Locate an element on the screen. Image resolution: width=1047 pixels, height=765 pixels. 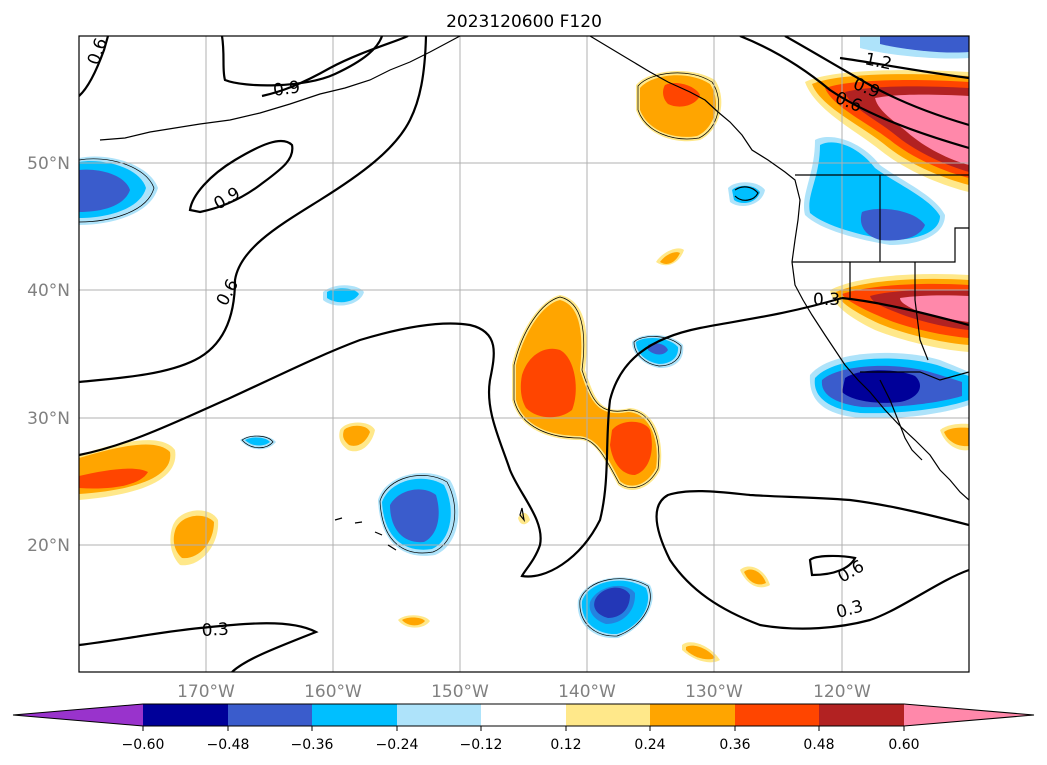
lat-tick-label: 20°N is located at coordinates (48, 546).